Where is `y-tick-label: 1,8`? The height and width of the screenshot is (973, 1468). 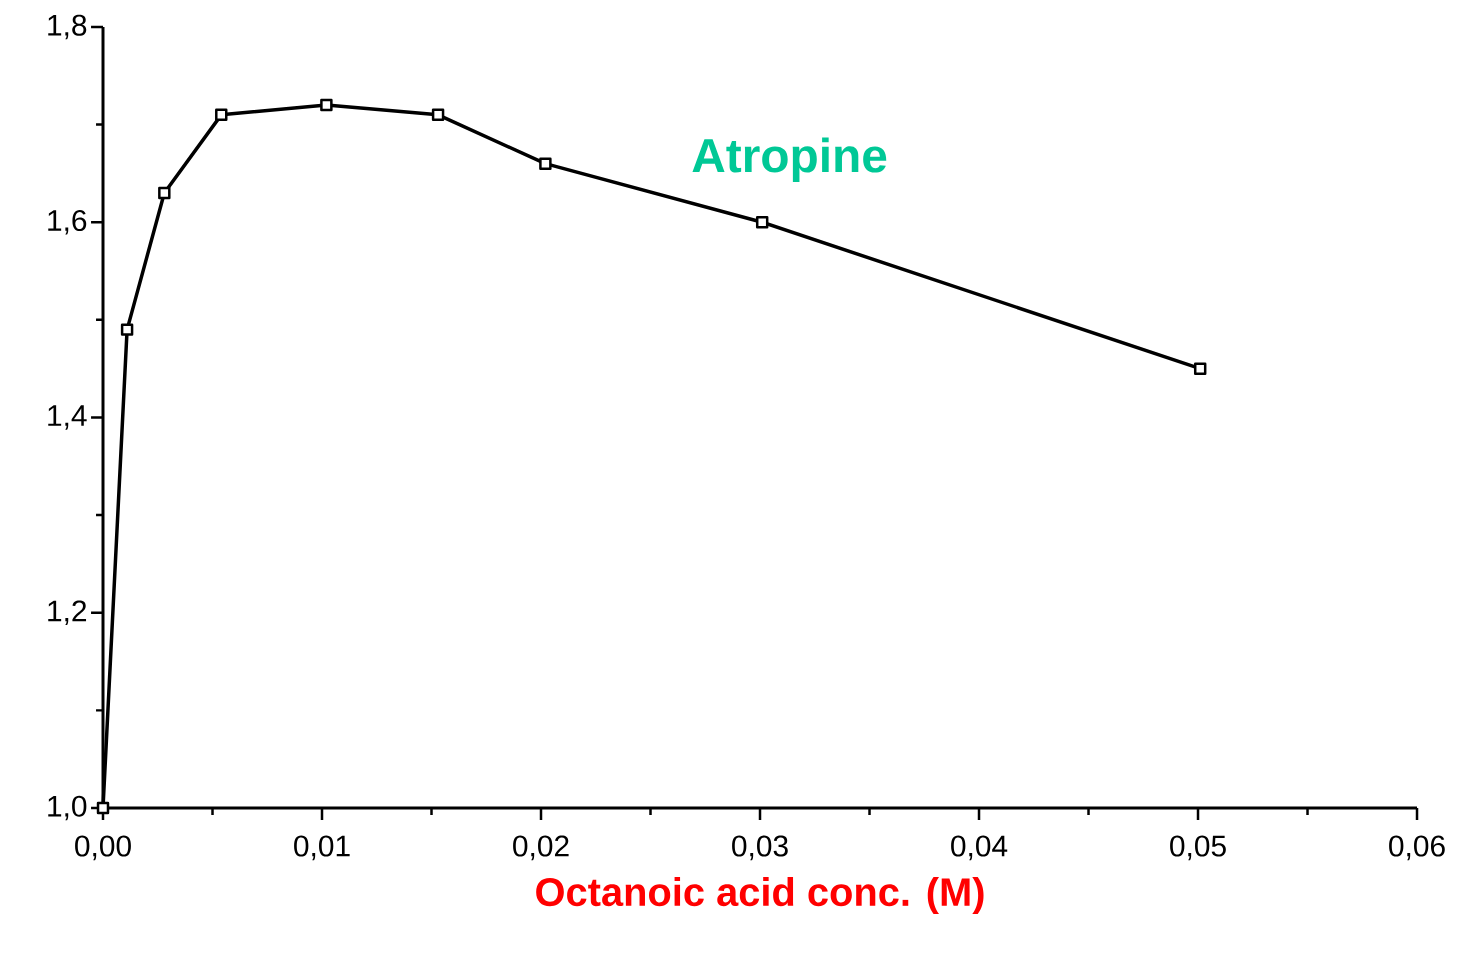
y-tick-label: 1,8 is located at coordinates (67, 27).